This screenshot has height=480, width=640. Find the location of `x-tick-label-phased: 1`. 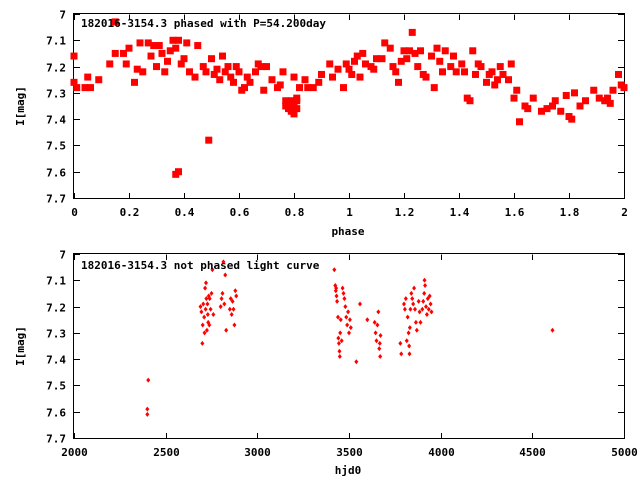

x-tick-label-phased: 1 is located at coordinates (349, 212).